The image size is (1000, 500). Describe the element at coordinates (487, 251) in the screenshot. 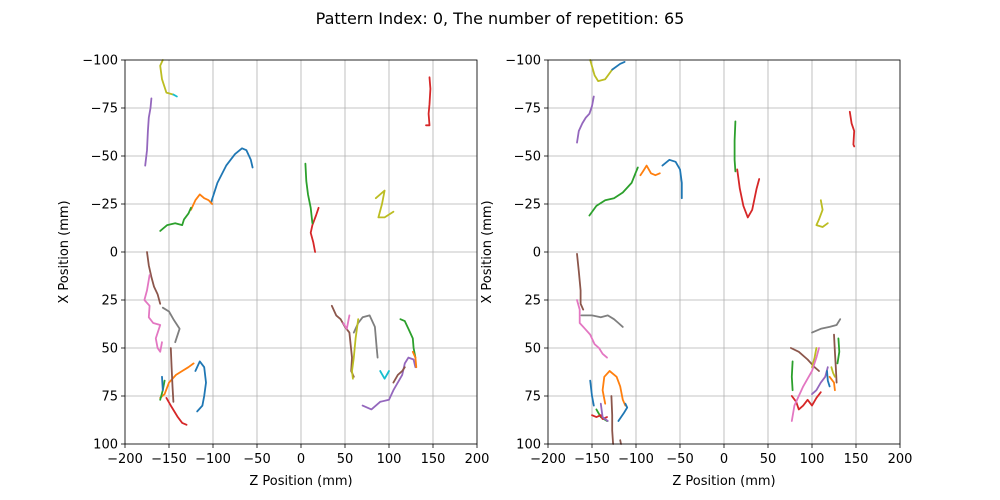

I see `y-axis-label: X Position (mm)` at that location.